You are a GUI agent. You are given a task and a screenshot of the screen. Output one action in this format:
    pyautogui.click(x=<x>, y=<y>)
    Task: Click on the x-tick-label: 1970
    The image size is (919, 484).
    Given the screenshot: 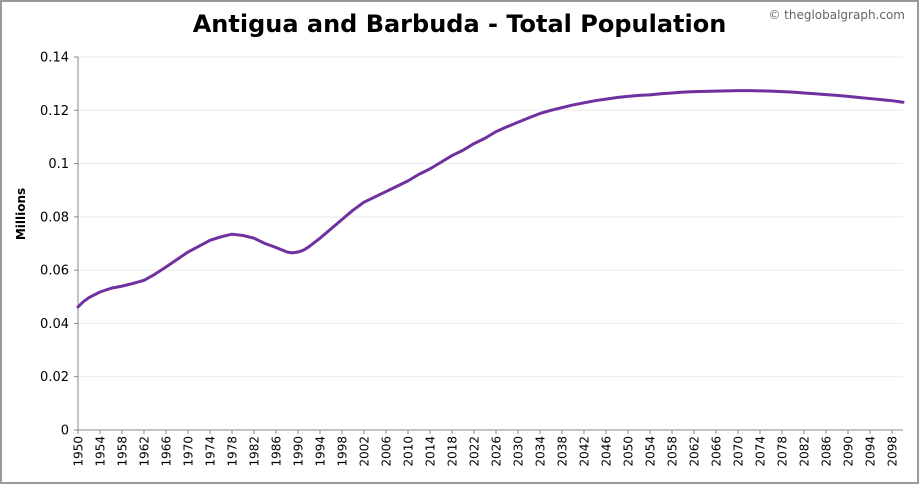 What is the action you would take?
    pyautogui.click(x=189, y=451)
    